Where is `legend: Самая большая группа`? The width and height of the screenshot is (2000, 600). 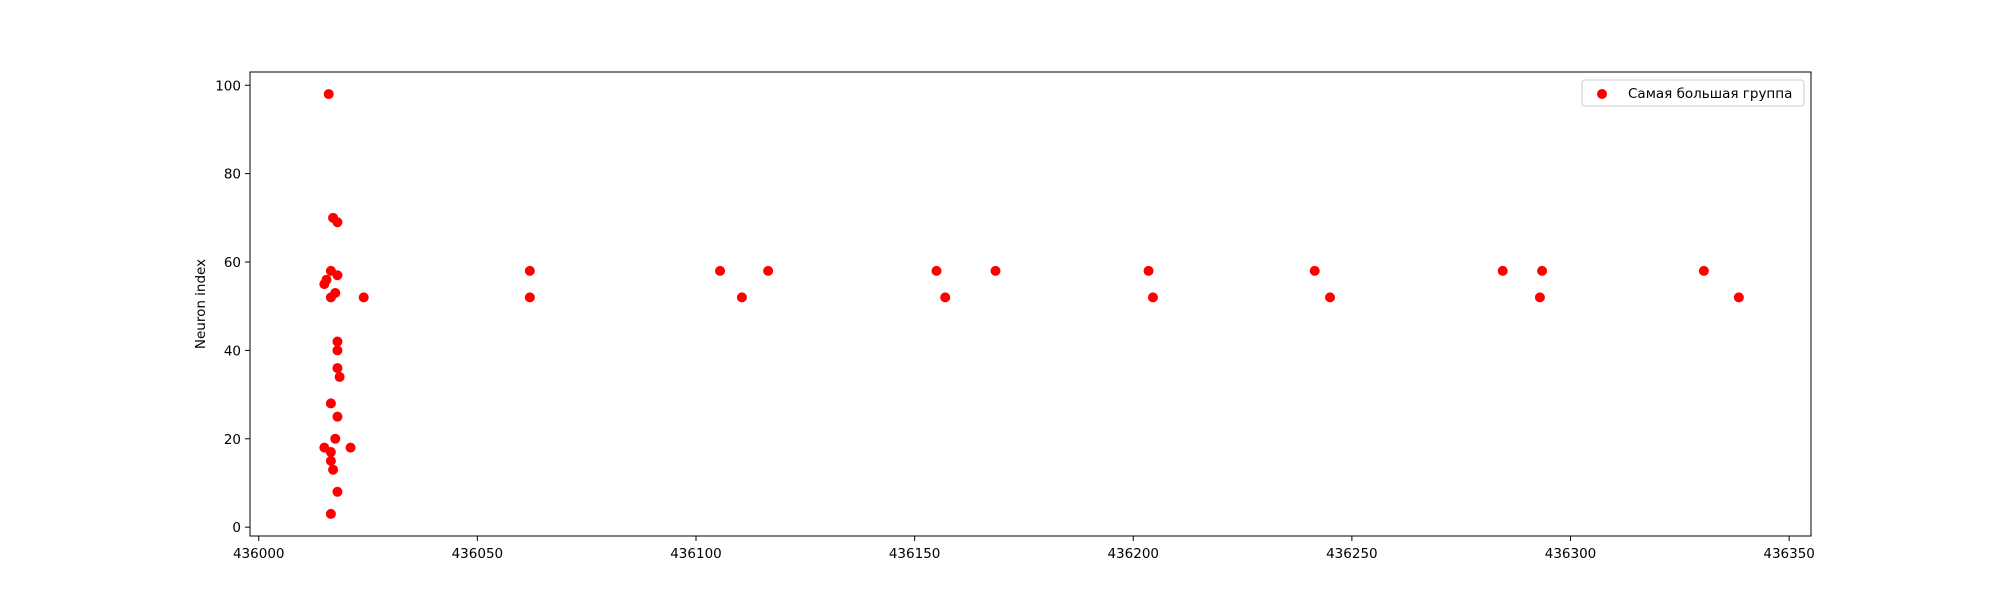
legend: Самая большая группа is located at coordinates (1693, 93).